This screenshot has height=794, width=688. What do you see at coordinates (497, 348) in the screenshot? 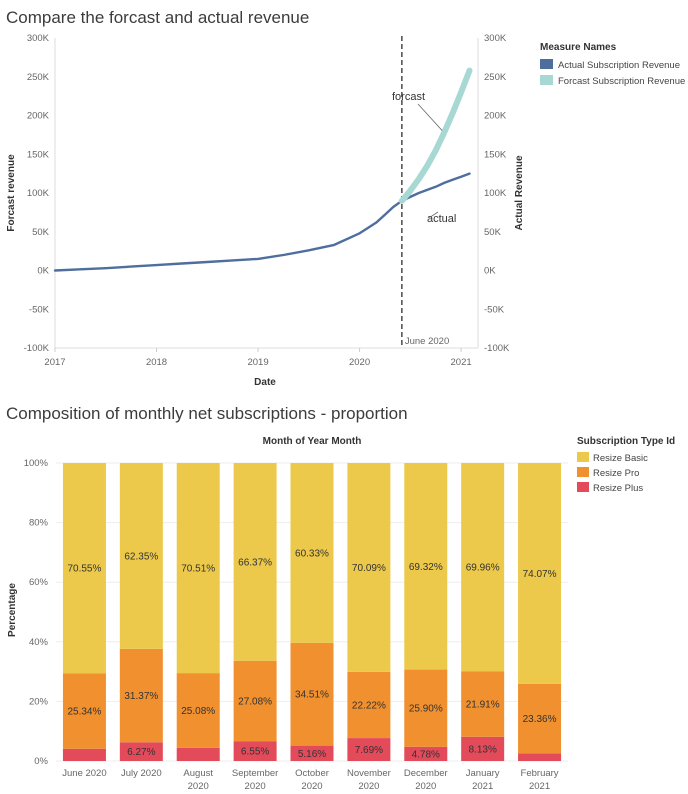
I see `y-right-tick-label: -100K` at bounding box center [497, 348].